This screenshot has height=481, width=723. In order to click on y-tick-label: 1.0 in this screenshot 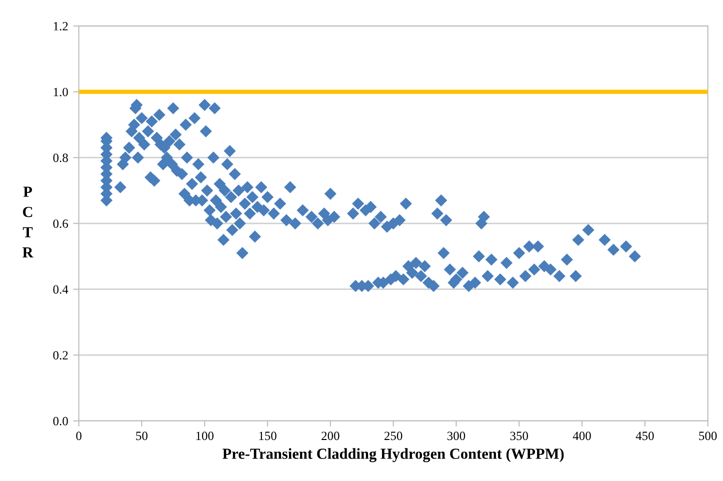, I will do `click(61, 92)`.